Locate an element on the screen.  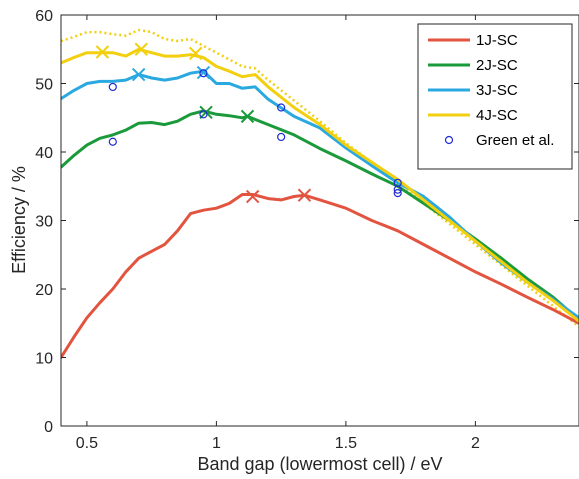
legend-label: 3J-SC is located at coordinates (497, 90).